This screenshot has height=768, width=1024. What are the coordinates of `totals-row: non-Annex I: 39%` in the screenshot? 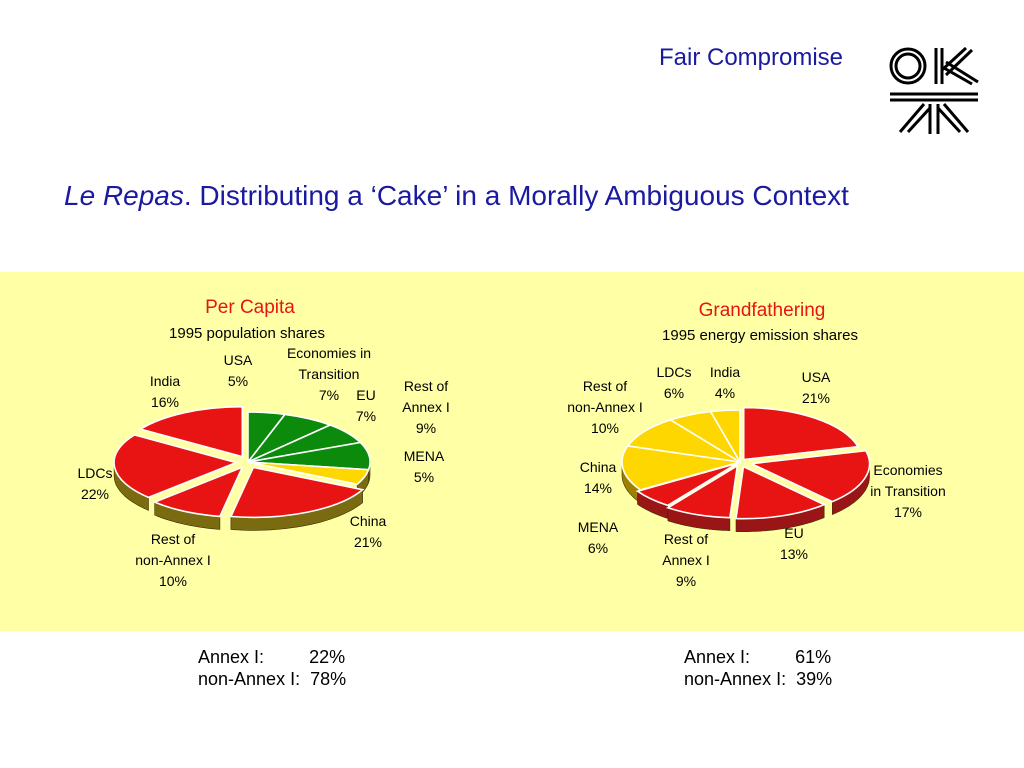 It's located at (758, 679).